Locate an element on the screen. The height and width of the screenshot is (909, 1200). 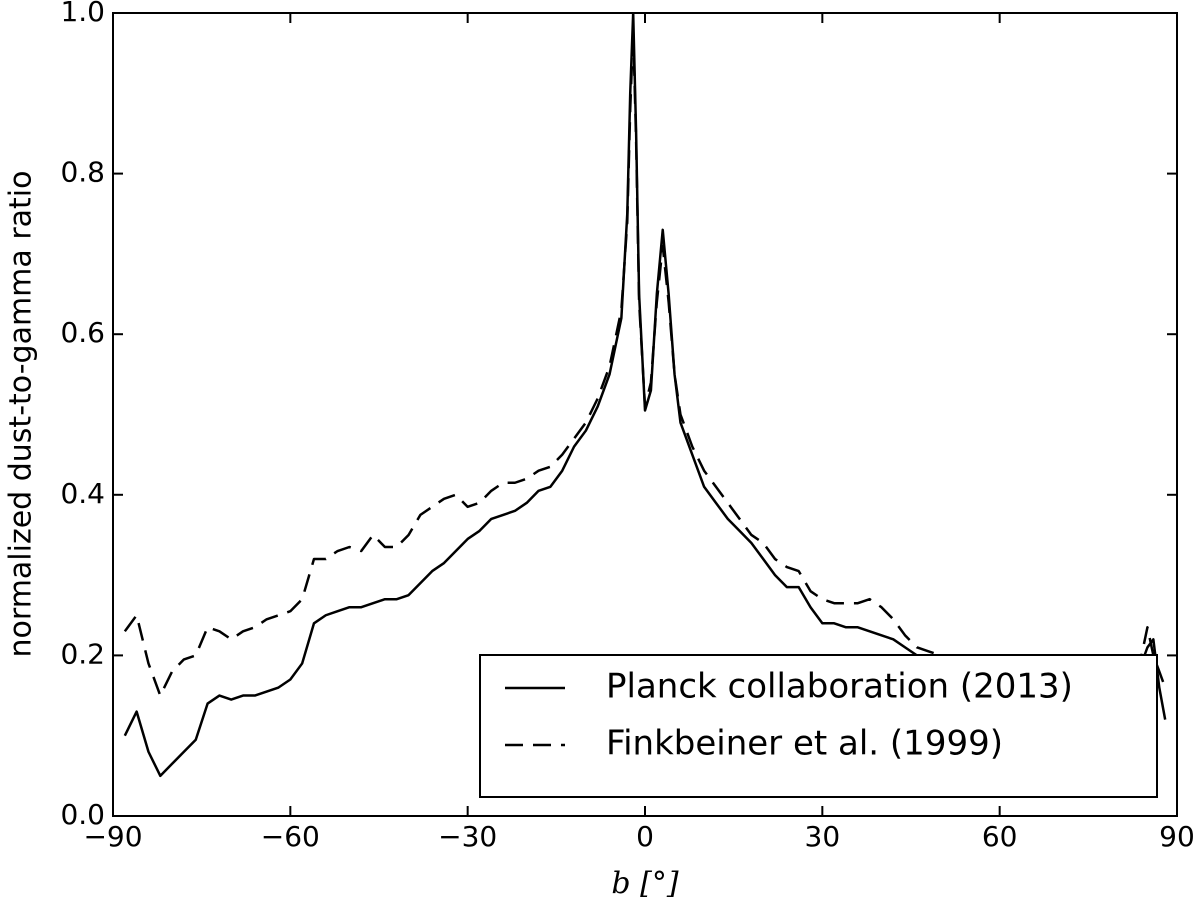
y-tick-label: 0.6 is located at coordinates (82, 332).